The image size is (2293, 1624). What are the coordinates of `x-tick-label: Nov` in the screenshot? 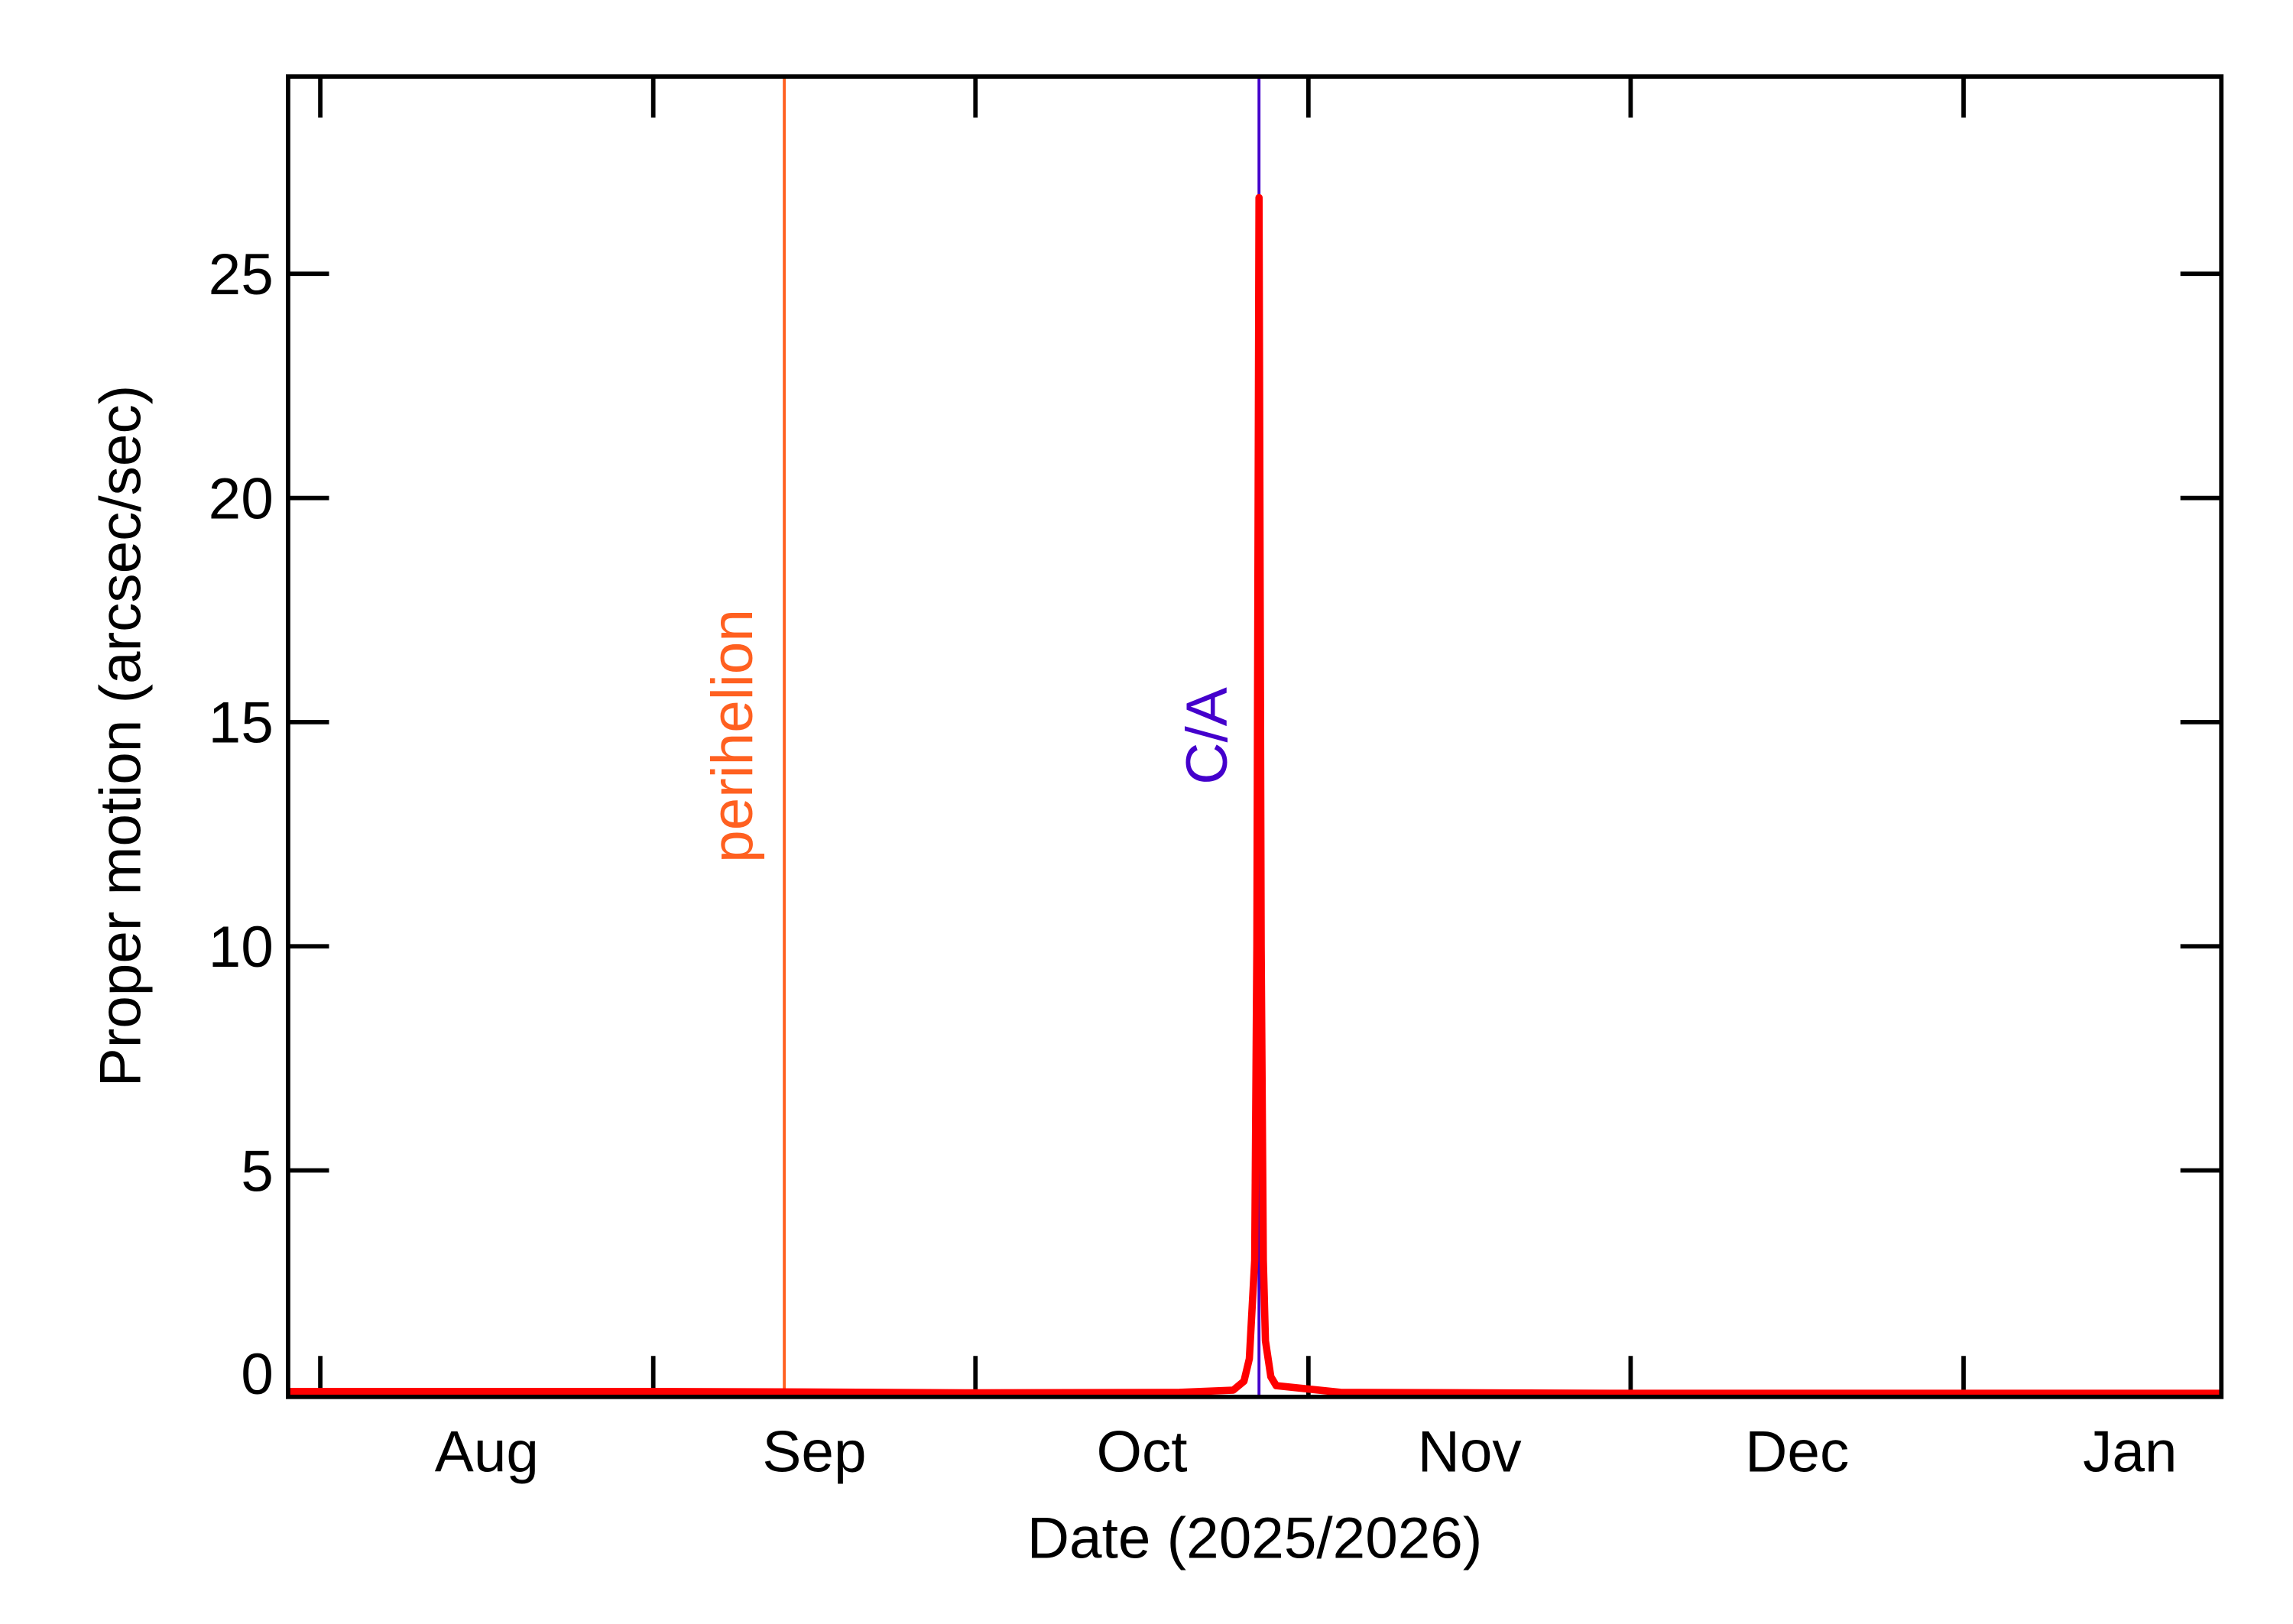 It's located at (1470, 1451).